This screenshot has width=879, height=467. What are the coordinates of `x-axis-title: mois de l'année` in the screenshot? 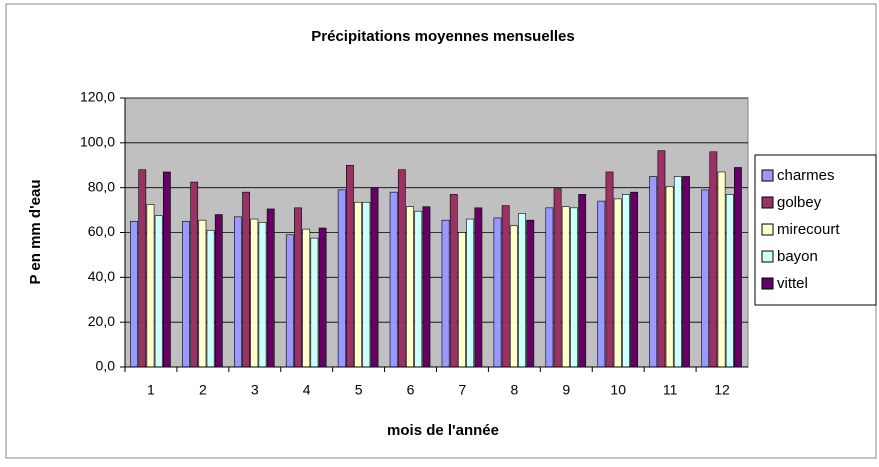 It's located at (443, 430).